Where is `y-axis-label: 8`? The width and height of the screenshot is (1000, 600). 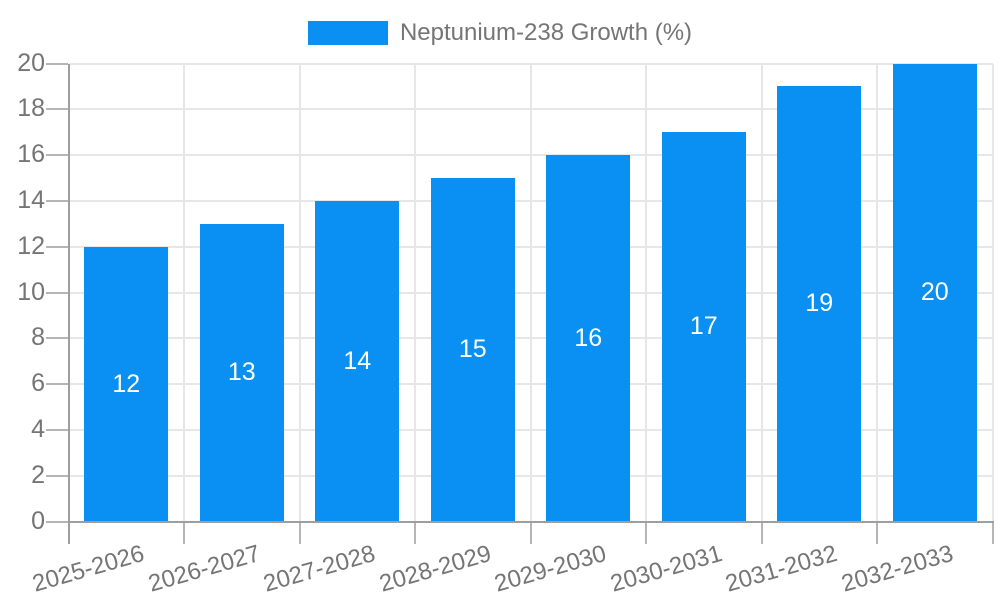
y-axis-label: 8 is located at coordinates (38, 337).